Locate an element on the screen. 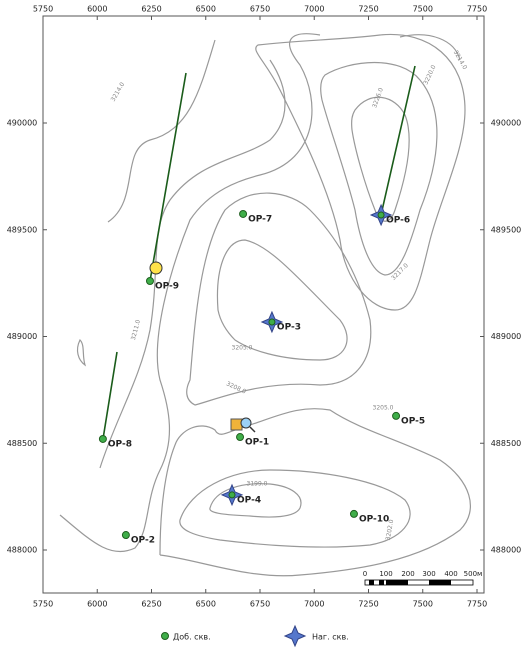 The height and width of the screenshot is (656, 528). scale-label: 0 is located at coordinates (365, 574).